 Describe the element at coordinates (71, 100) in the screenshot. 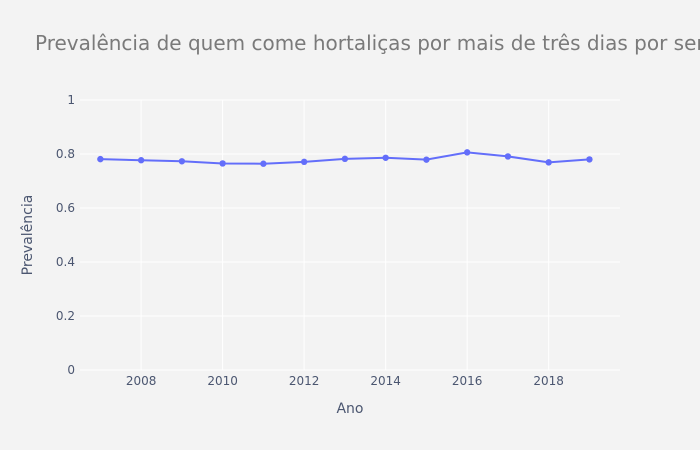

I see `y-tick-label: 1` at that location.